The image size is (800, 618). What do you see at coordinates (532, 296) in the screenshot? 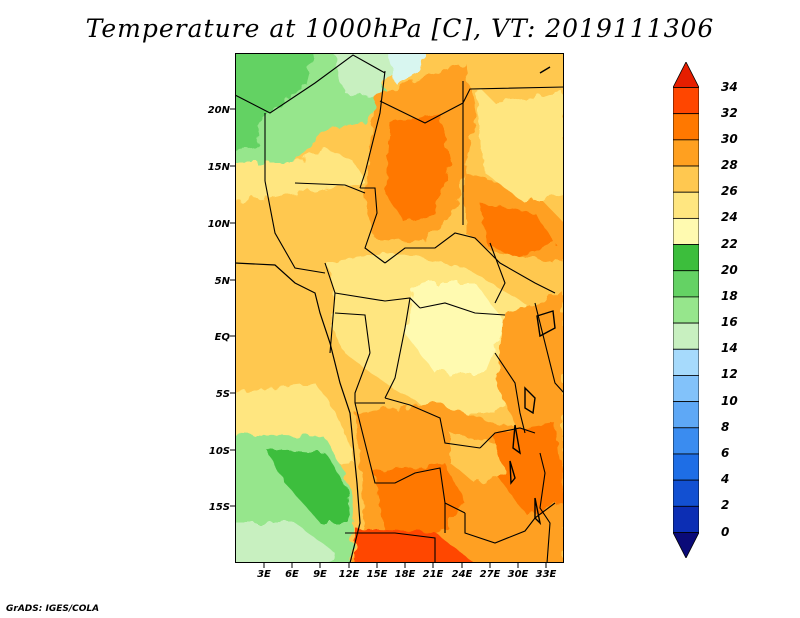
I see `lakes` at bounding box center [532, 296].